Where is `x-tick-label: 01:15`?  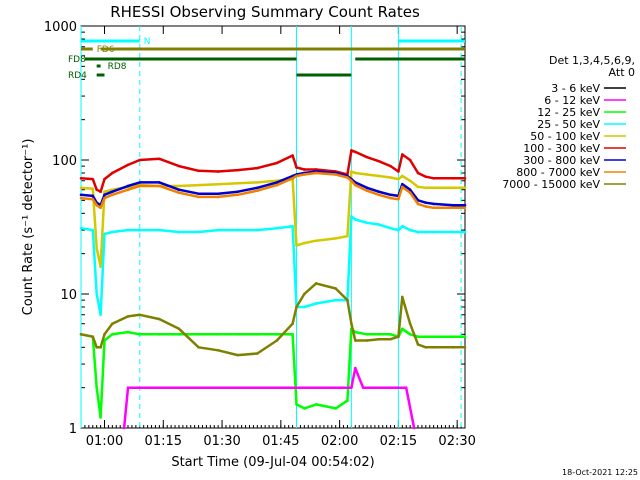 x-tick-label: 01:15 is located at coordinates (163, 441).